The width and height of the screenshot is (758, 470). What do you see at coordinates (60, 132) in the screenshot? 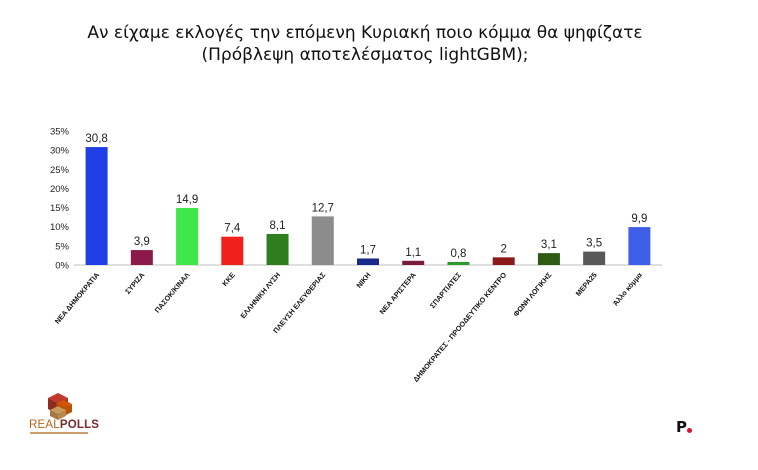
I see `y-tick-label: 35%` at bounding box center [60, 132].